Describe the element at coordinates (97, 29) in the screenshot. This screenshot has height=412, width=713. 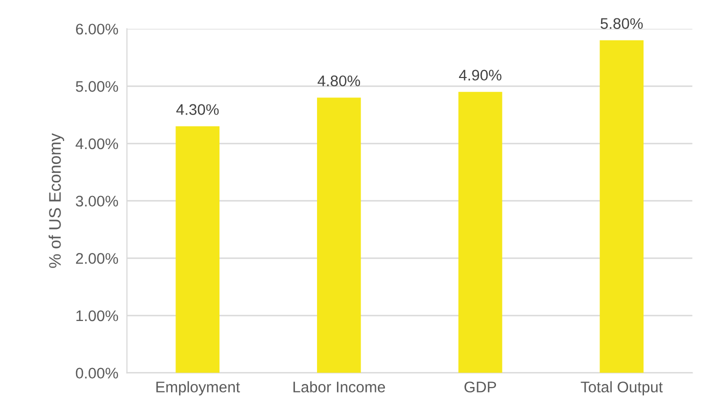
I see `y-tick-label: 6.00%` at that location.